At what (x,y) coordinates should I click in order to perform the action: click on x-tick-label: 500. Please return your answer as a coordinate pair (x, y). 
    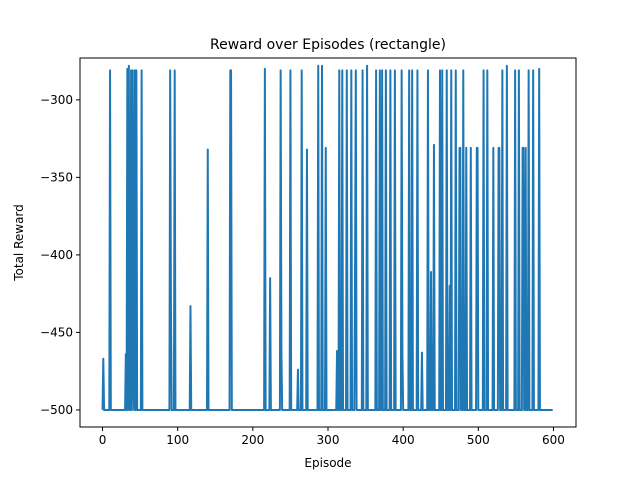
    Looking at the image, I should click on (478, 440).